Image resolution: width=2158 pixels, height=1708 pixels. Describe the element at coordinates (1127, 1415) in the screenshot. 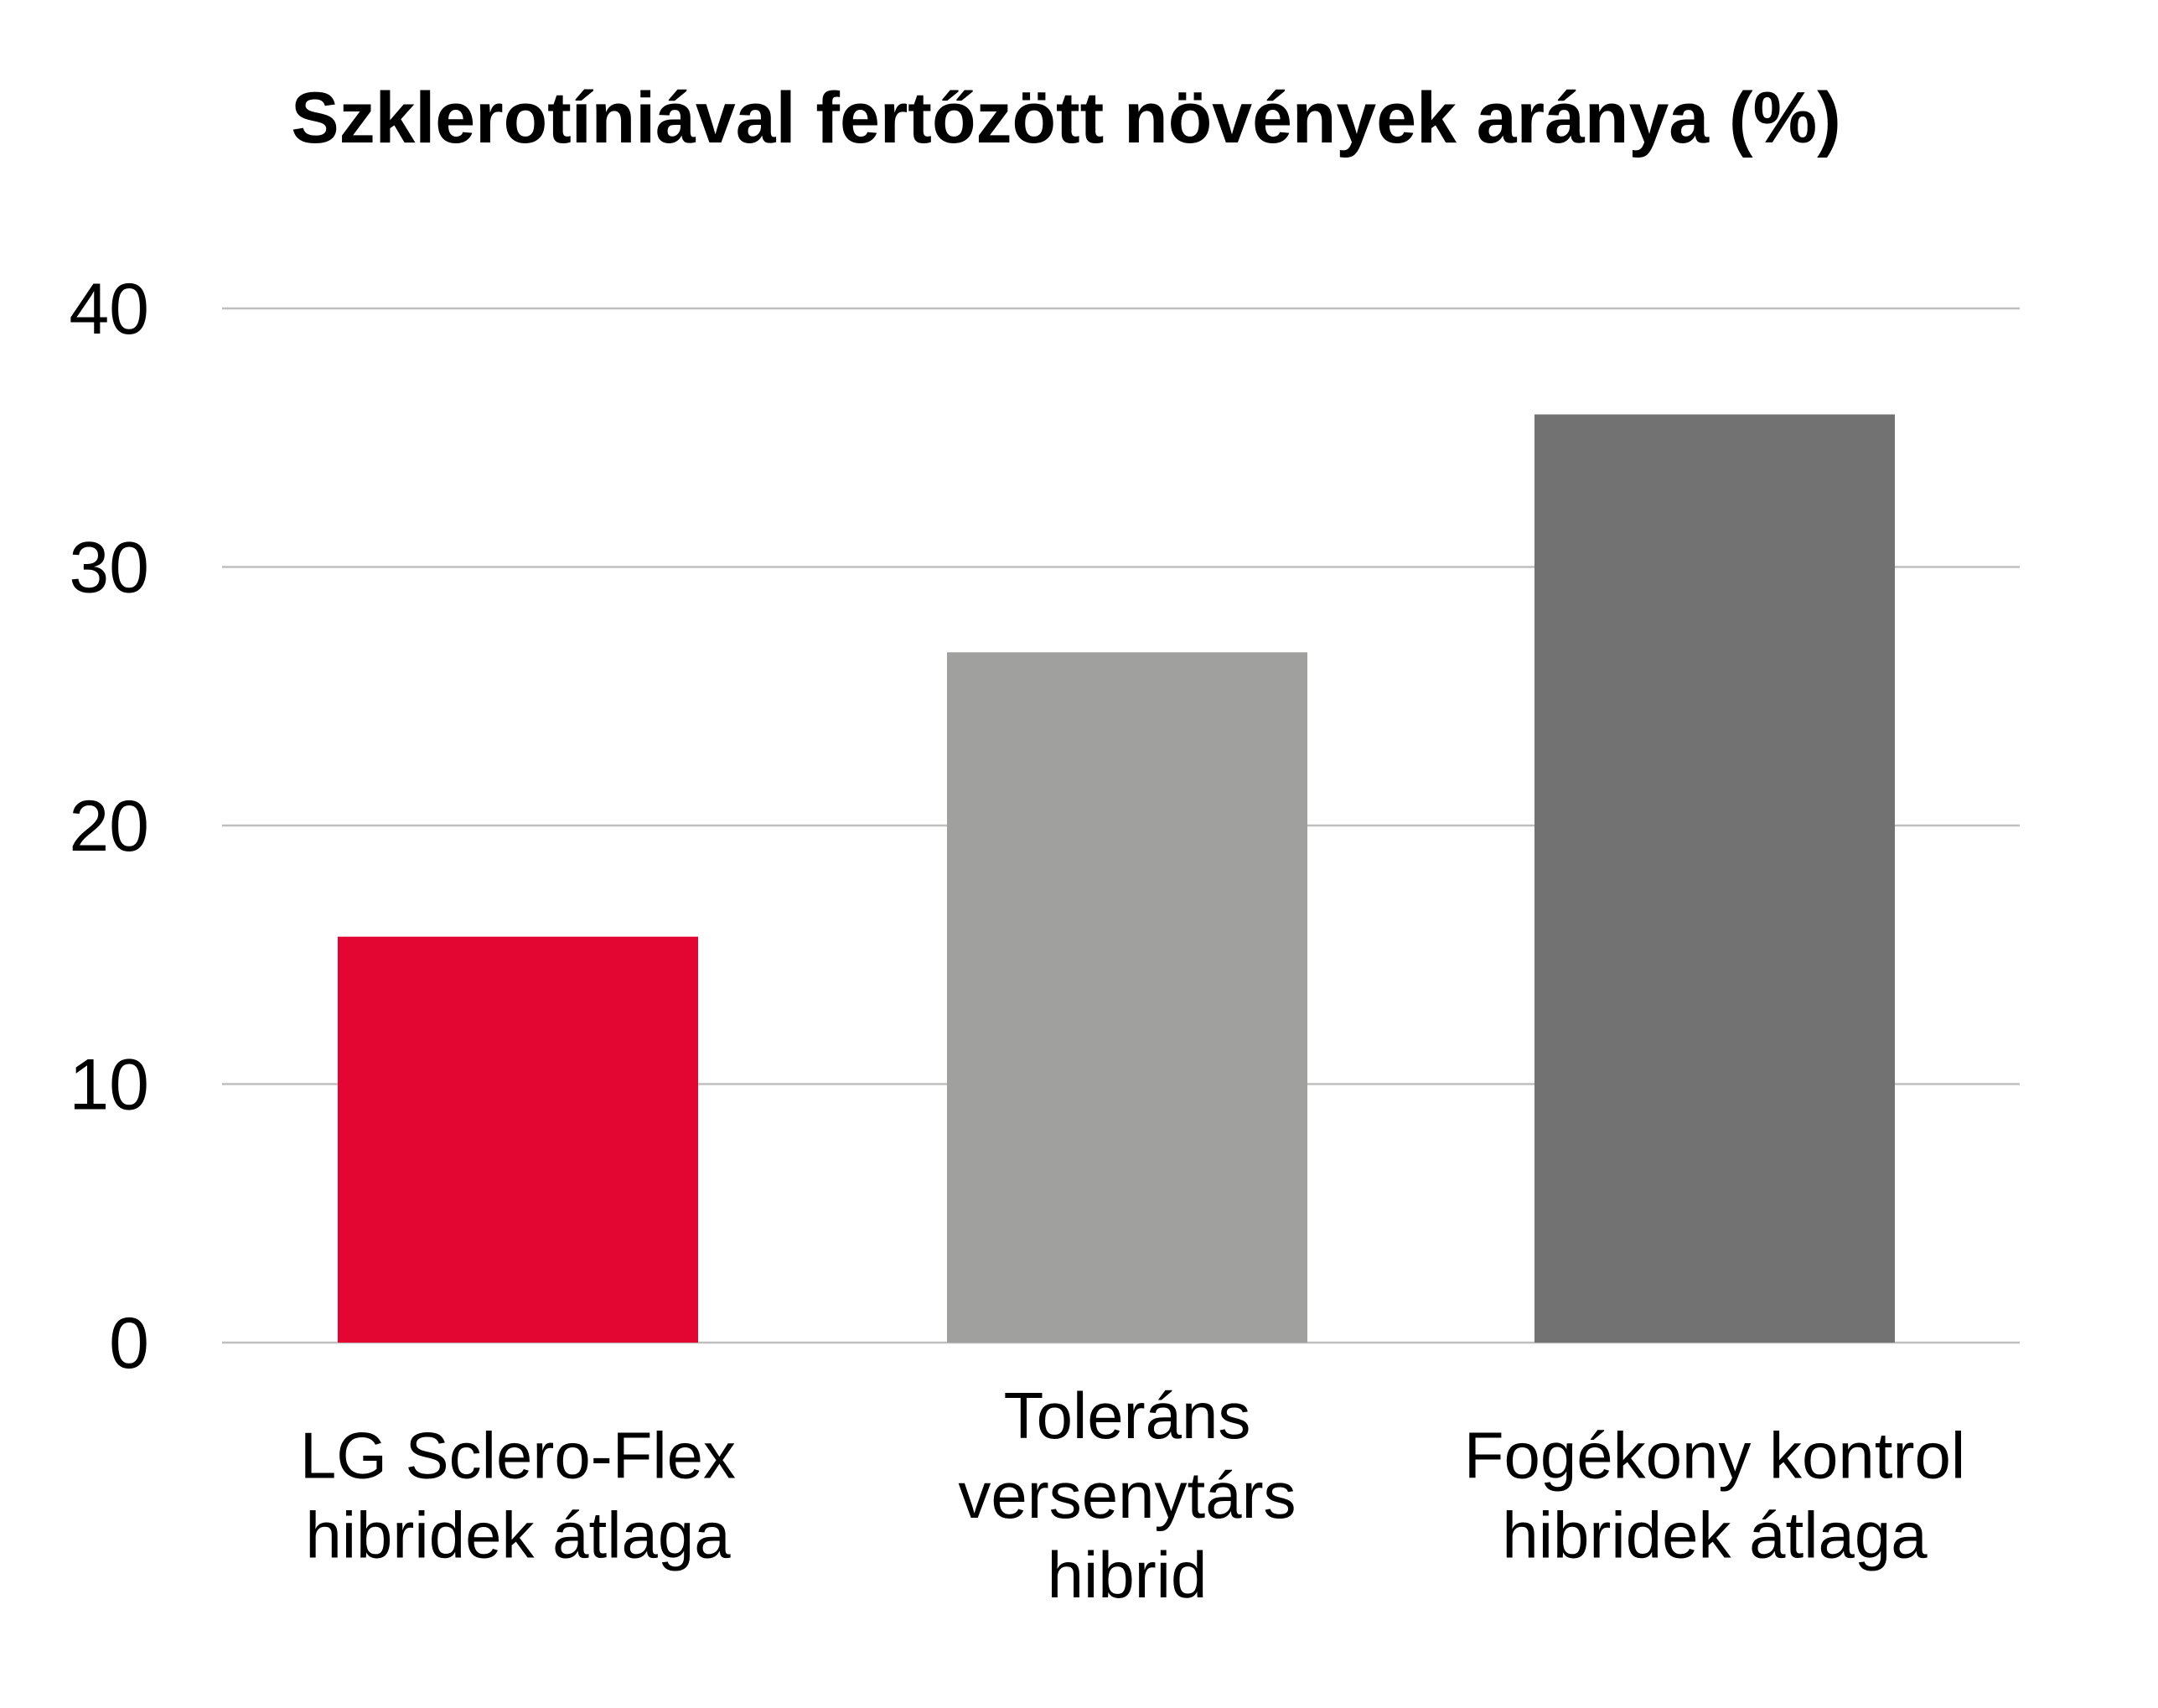

I see `x-category-label-line: Toleráns` at that location.